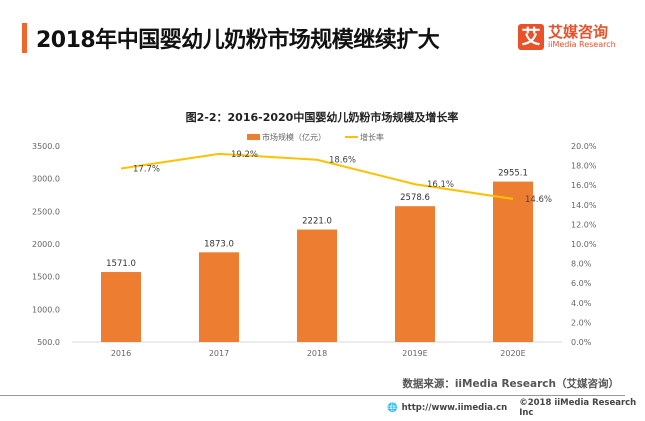 This screenshot has width=645, height=421. What do you see at coordinates (581, 264) in the screenshot?
I see `right-axis-tick: 8.0%` at bounding box center [581, 264].